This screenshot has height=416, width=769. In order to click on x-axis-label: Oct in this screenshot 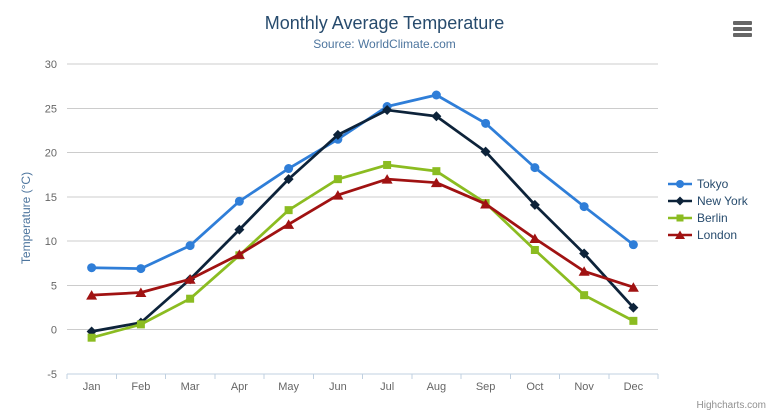, I will do `click(534, 387)`.